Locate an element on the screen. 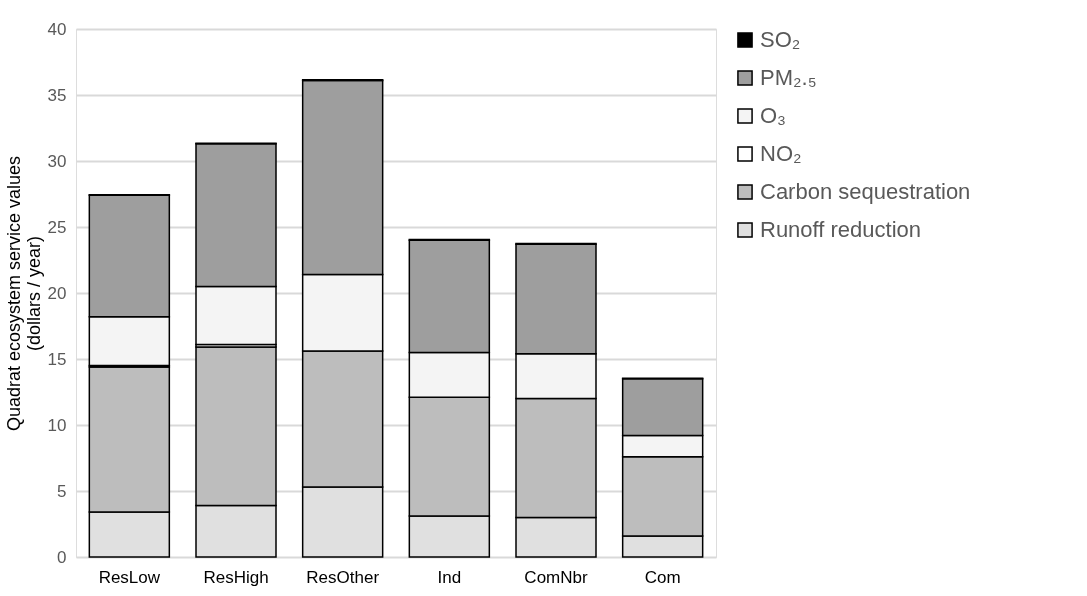  y-tick-label: 20 is located at coordinates (57, 293).